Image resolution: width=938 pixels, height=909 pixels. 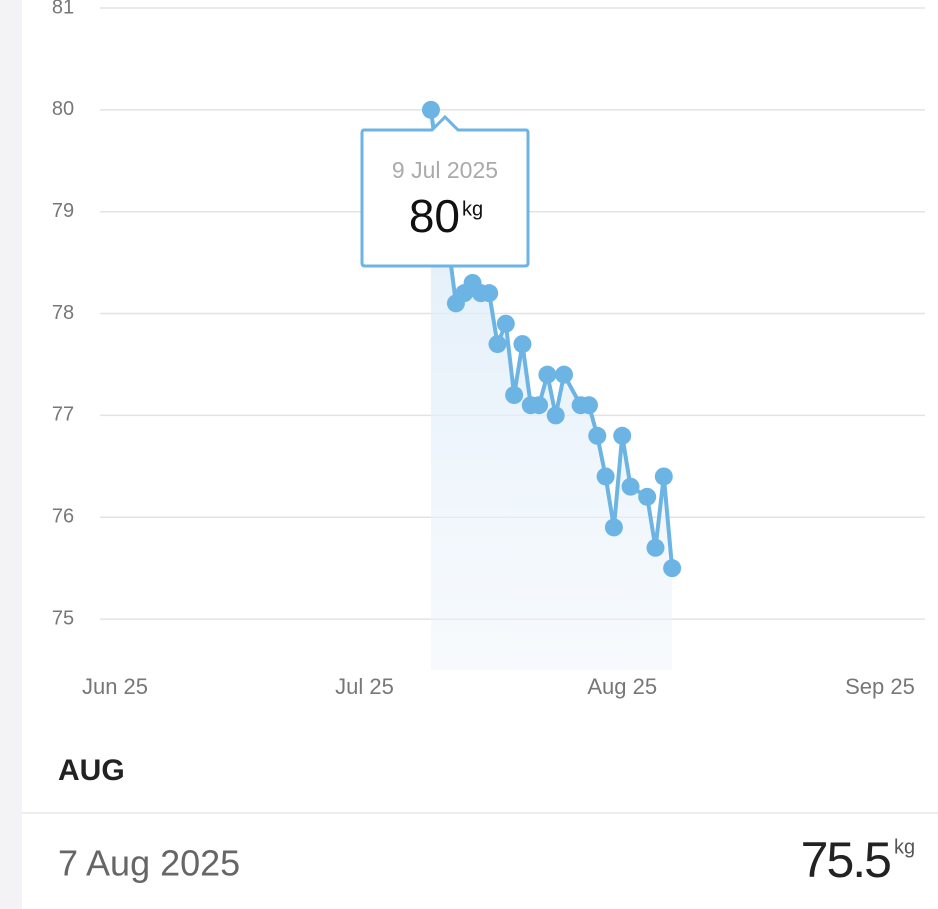 I want to click on tooltip-box, so click(x=445, y=191).